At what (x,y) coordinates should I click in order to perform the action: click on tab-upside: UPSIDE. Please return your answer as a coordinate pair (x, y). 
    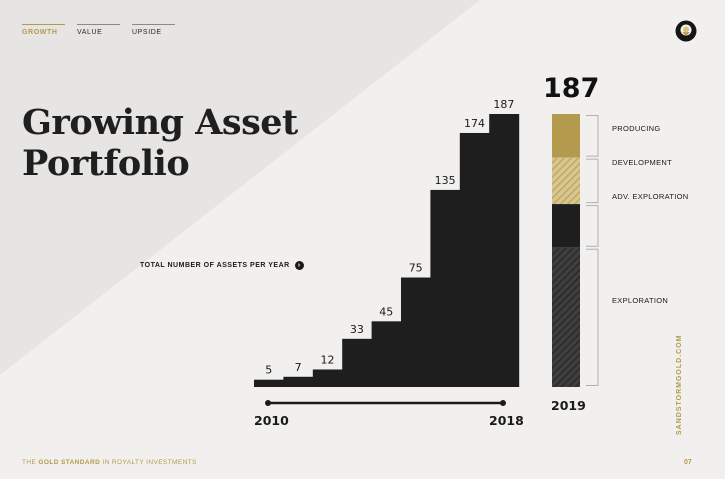
    Looking at the image, I should click on (153, 30).